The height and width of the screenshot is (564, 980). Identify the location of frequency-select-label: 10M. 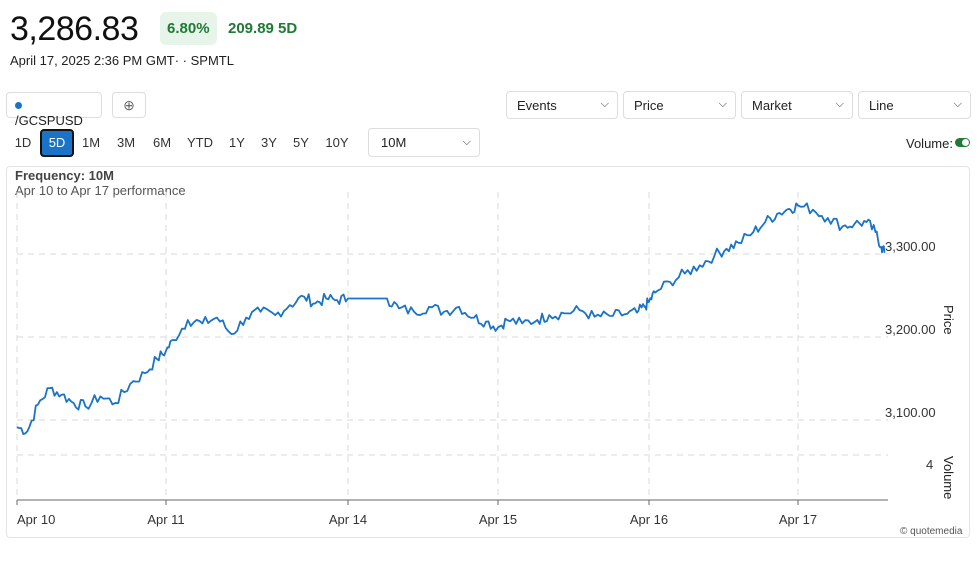
(394, 142).